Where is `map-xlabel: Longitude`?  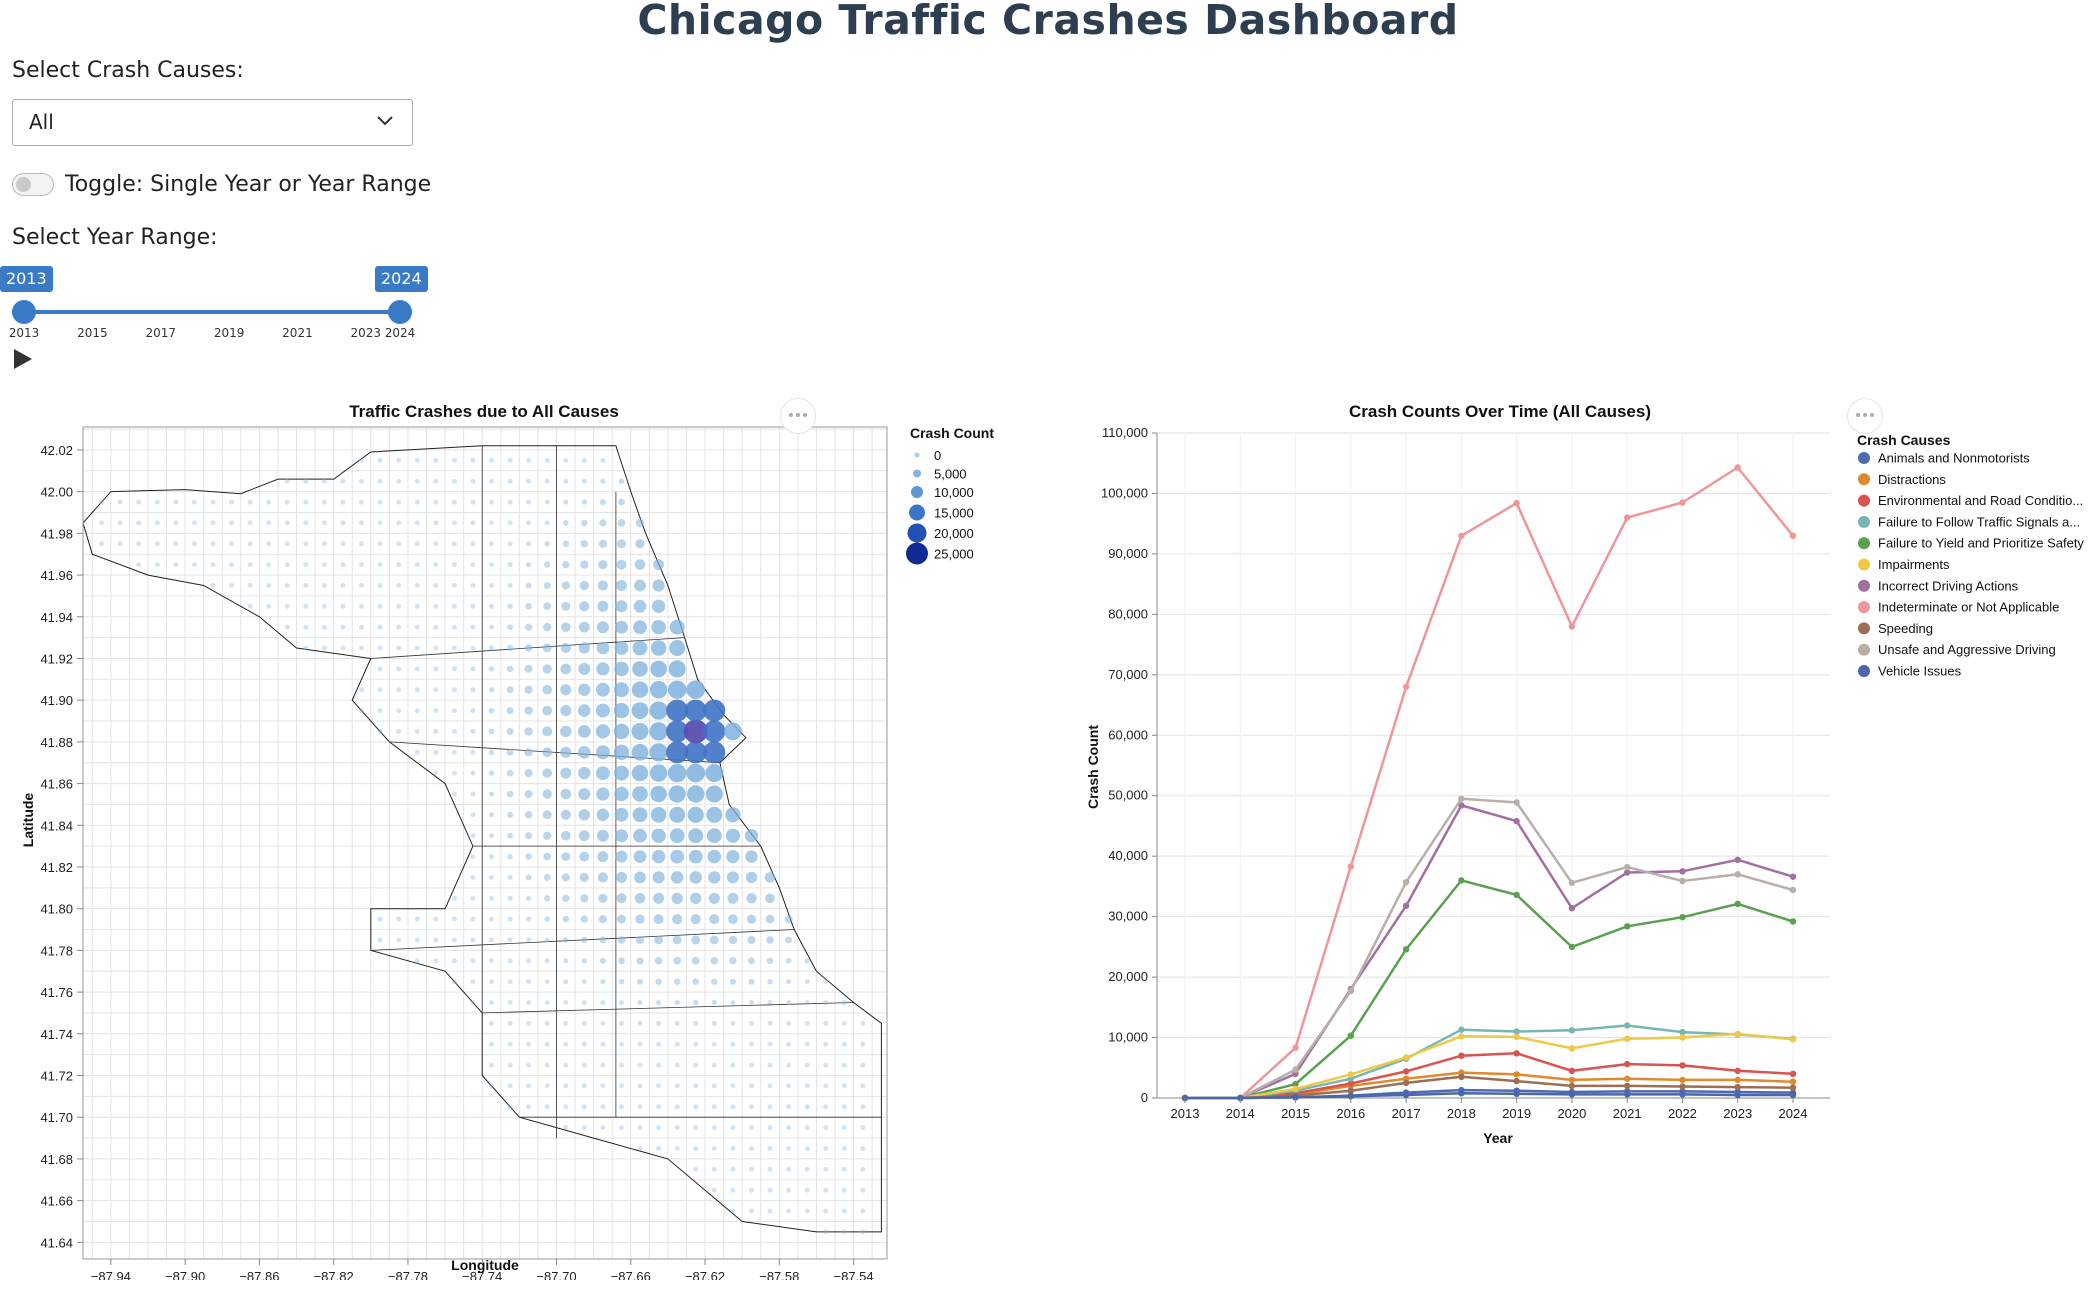
map-xlabel: Longitude is located at coordinates (485, 1265).